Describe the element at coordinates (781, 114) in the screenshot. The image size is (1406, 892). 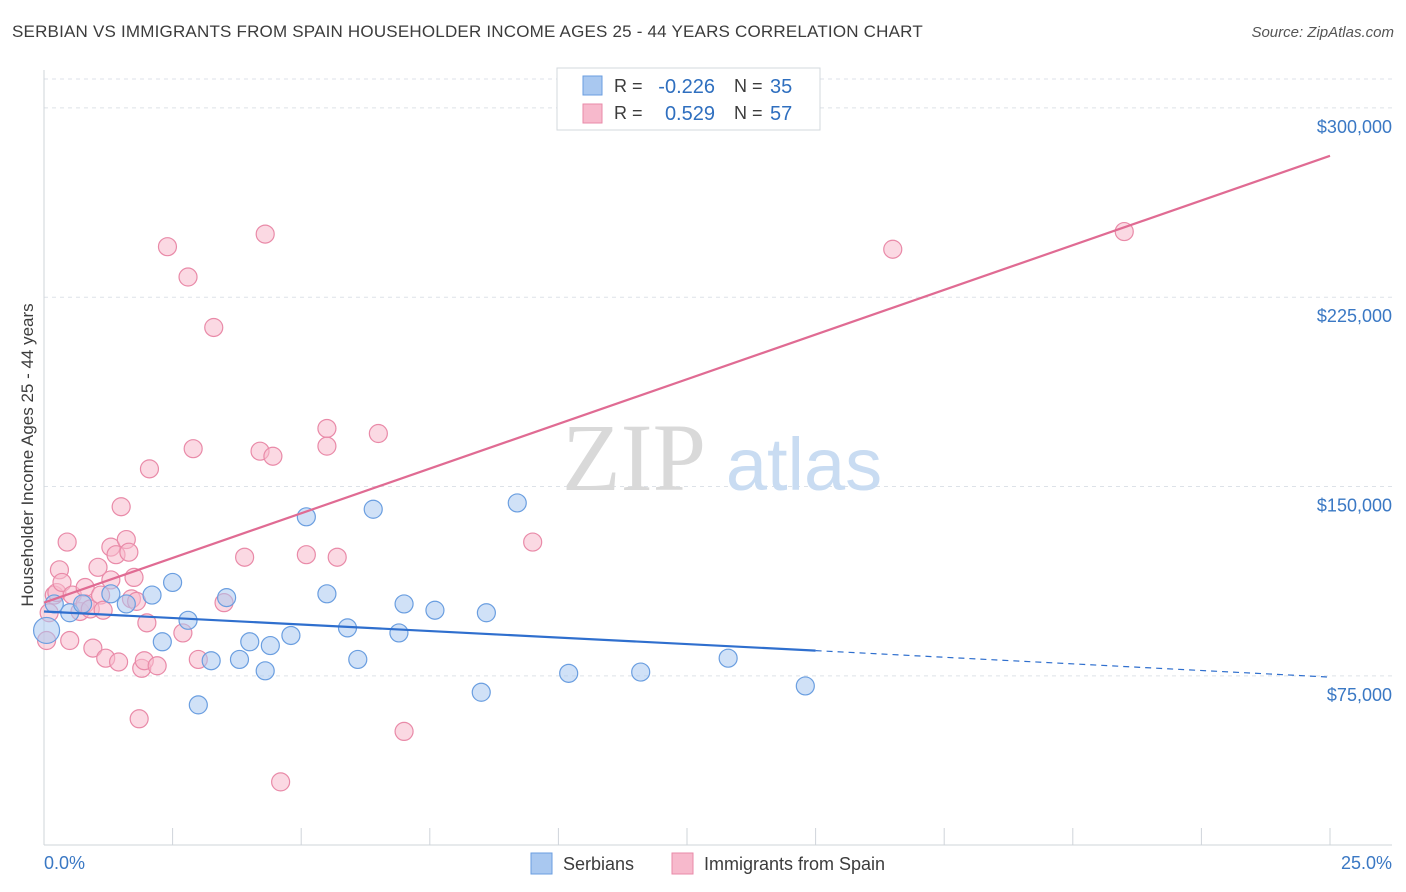
I see `legend-n-value-immigrants-from-spain: 57` at that location.